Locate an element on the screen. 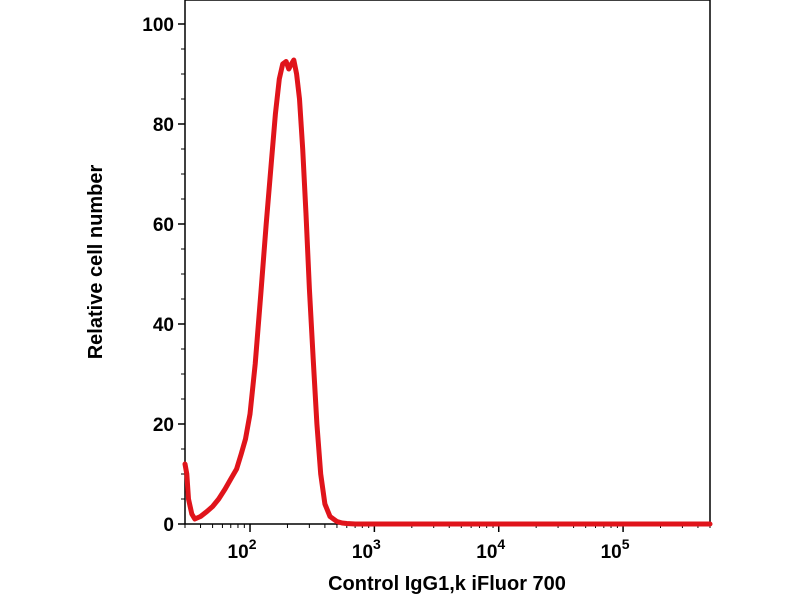 This screenshot has height=600, width=800. y-tick-label: 20 is located at coordinates (163, 425).